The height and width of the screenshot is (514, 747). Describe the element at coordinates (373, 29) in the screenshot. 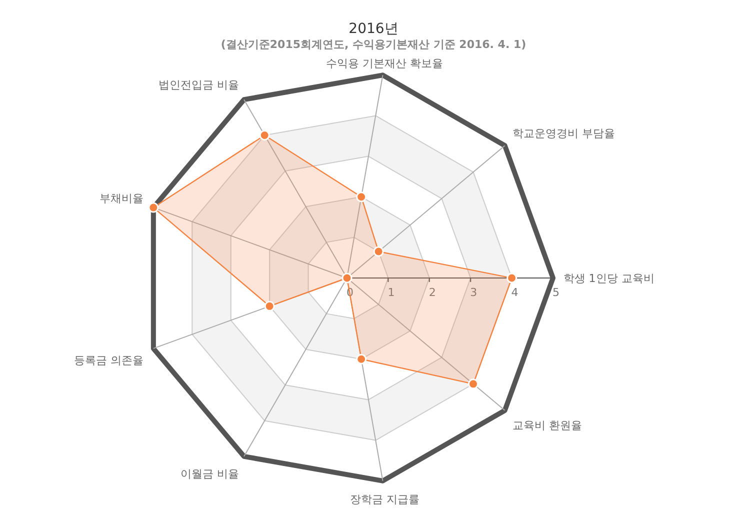

I see `chart-title: 2016년` at that location.